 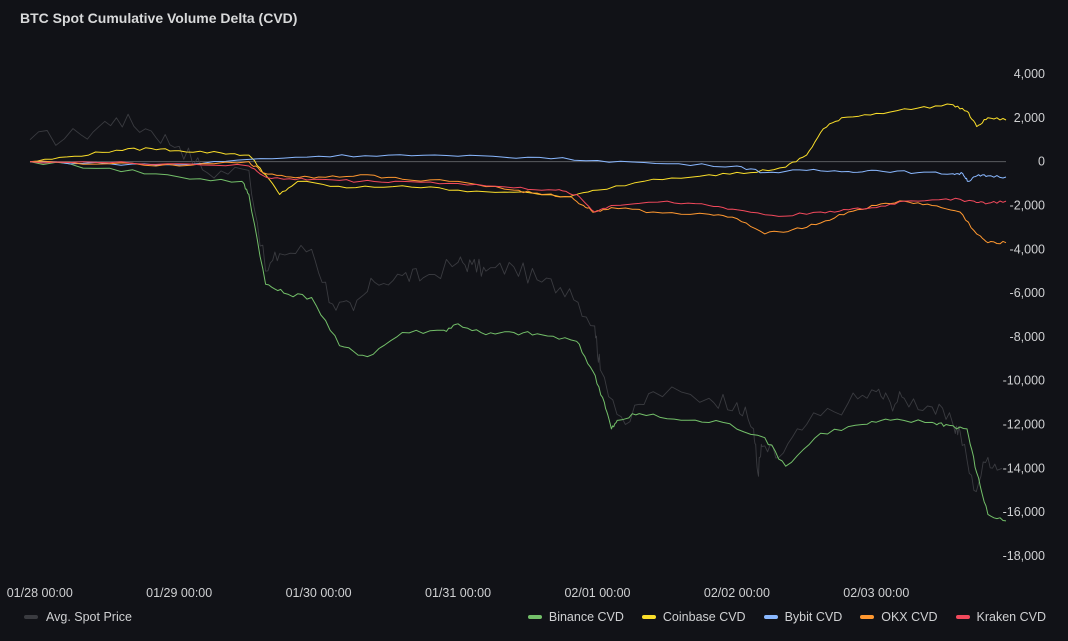 I want to click on legend-swatch-okx, so click(x=867, y=617).